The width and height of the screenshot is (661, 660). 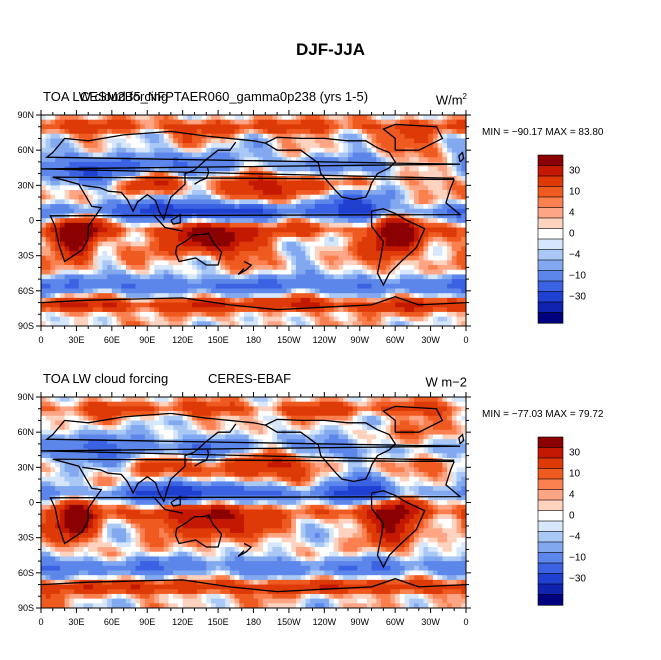 I want to click on colorbar-swatch, so click(x=550, y=255).